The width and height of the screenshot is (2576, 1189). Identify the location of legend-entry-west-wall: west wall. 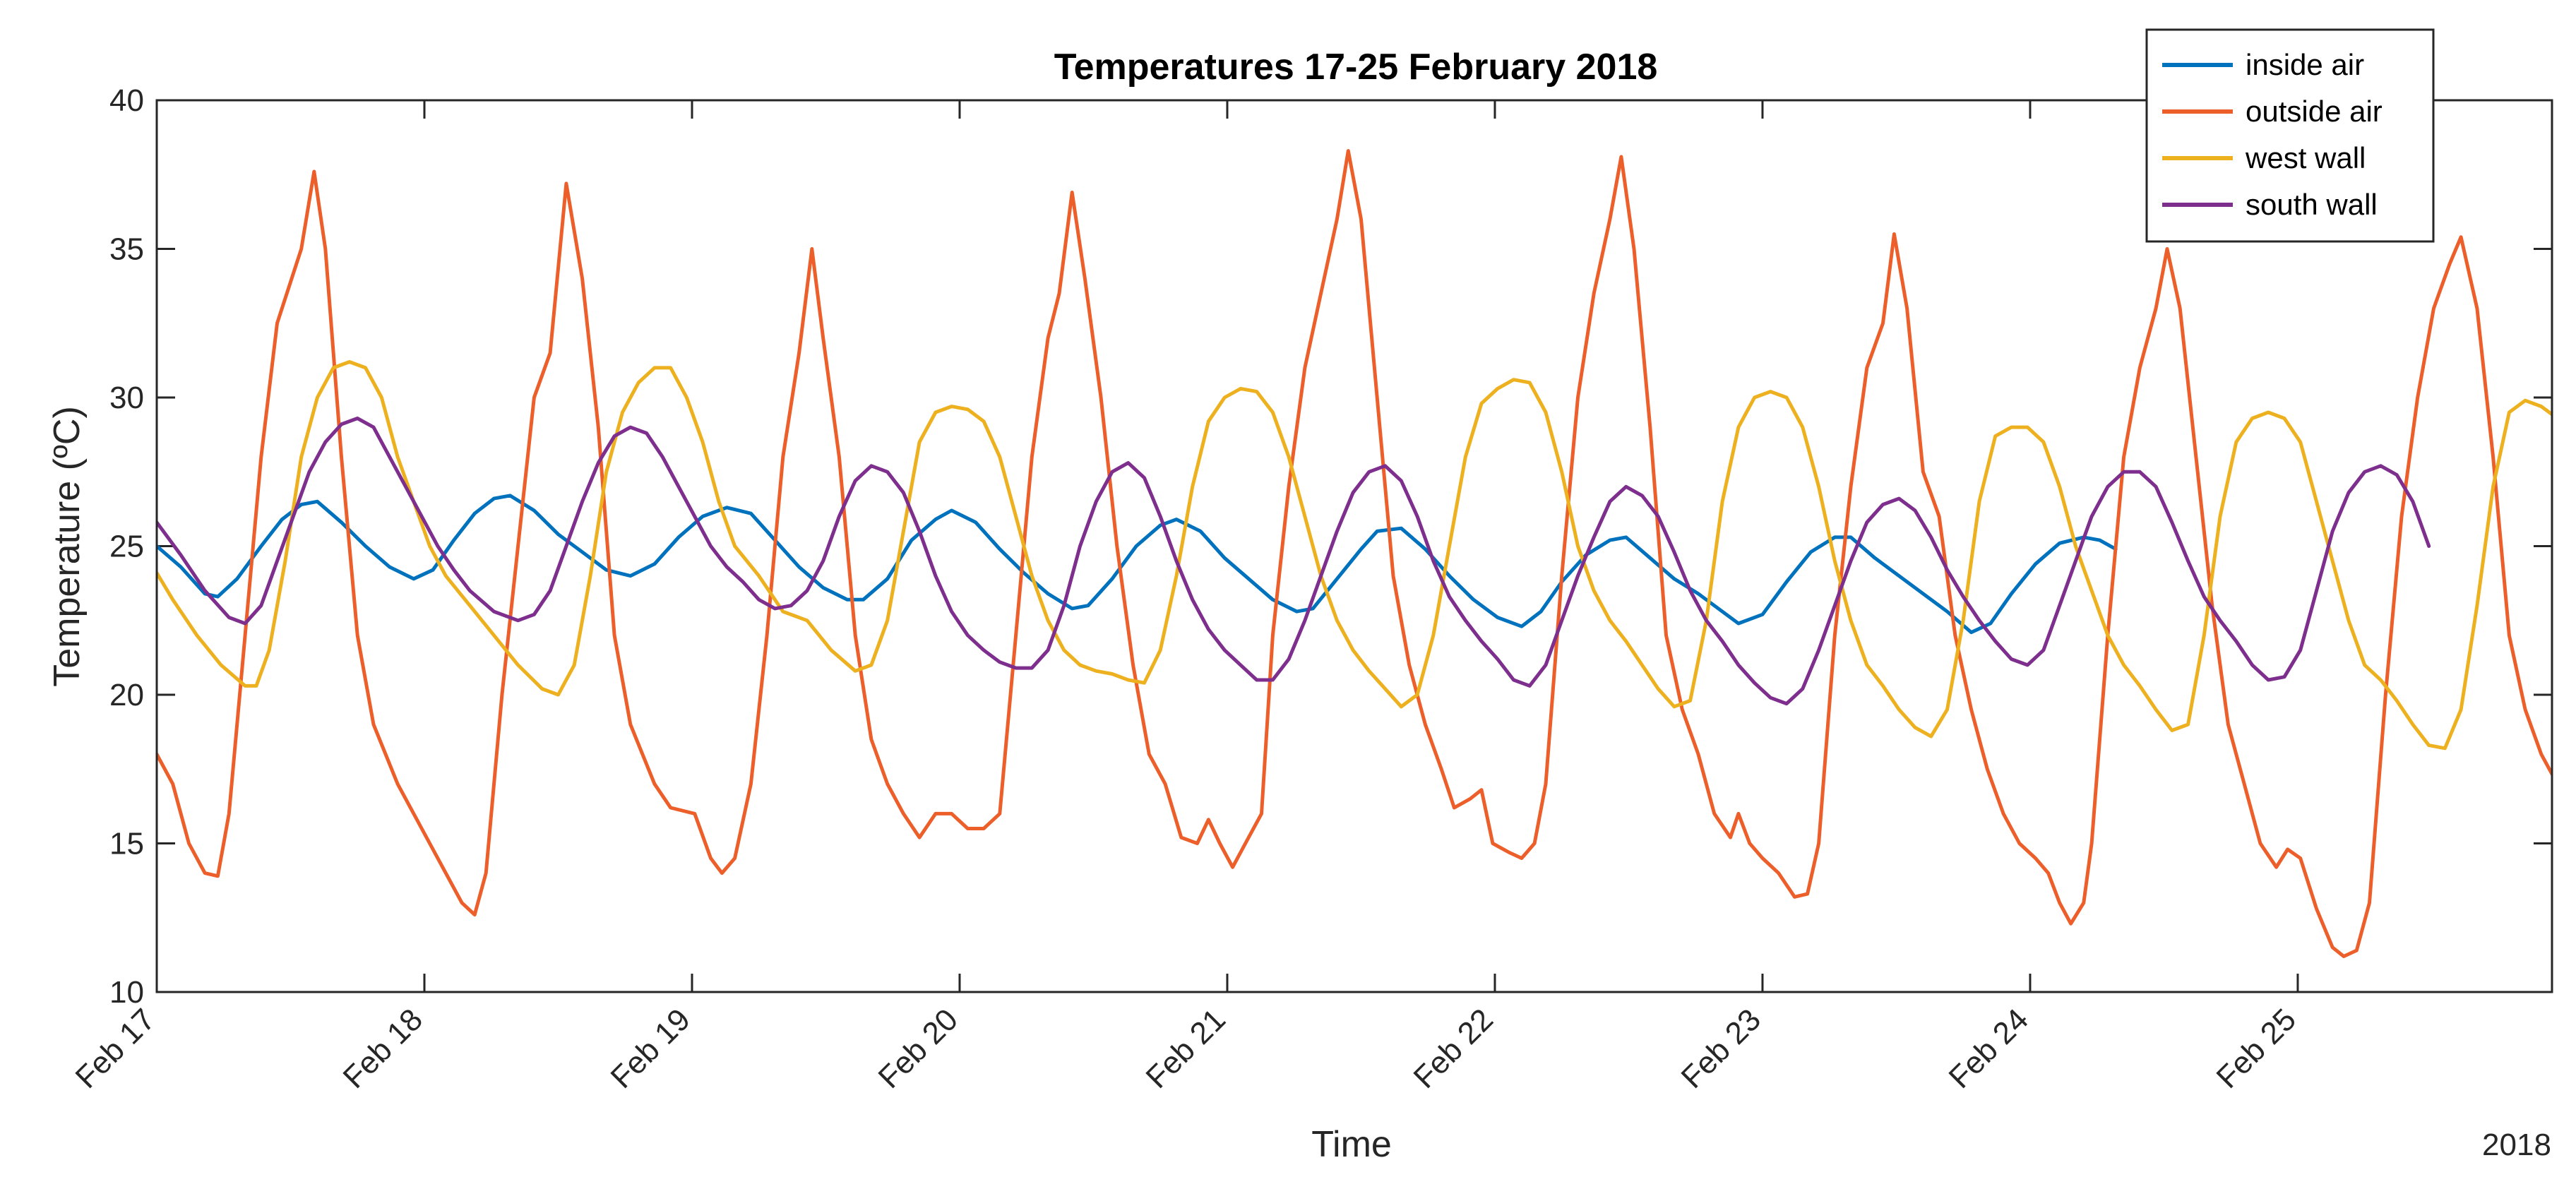
(2264, 157).